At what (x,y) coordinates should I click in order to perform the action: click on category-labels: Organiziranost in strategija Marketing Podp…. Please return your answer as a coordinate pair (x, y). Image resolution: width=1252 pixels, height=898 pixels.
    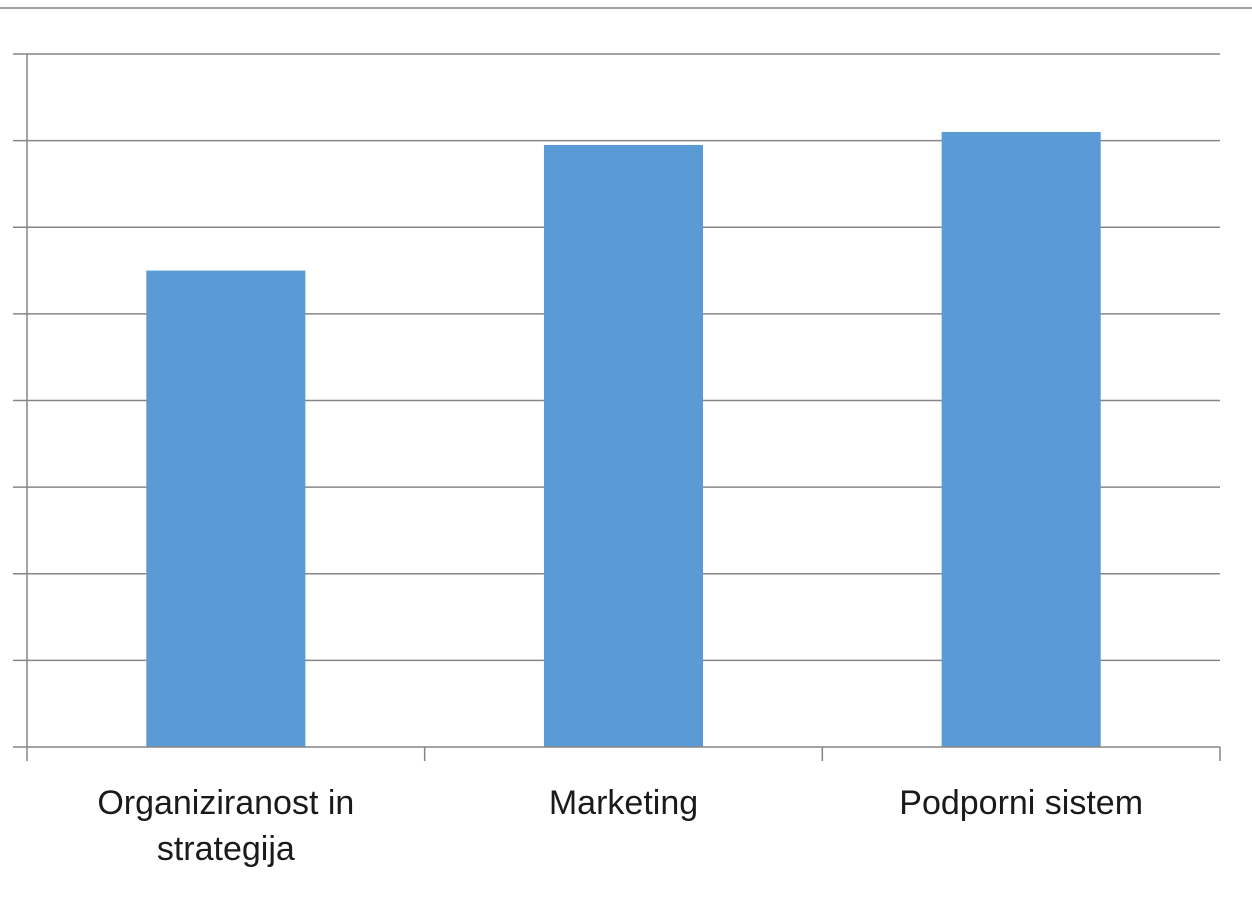
    Looking at the image, I should click on (620, 826).